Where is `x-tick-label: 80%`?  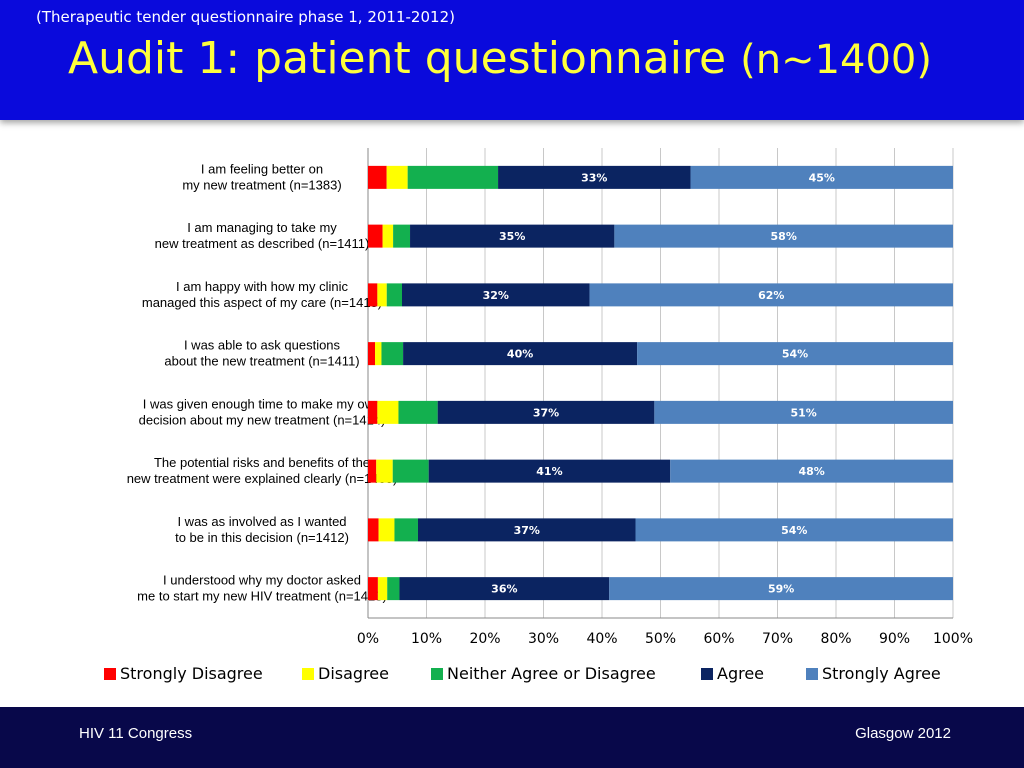
x-tick-label: 80% is located at coordinates (835, 639).